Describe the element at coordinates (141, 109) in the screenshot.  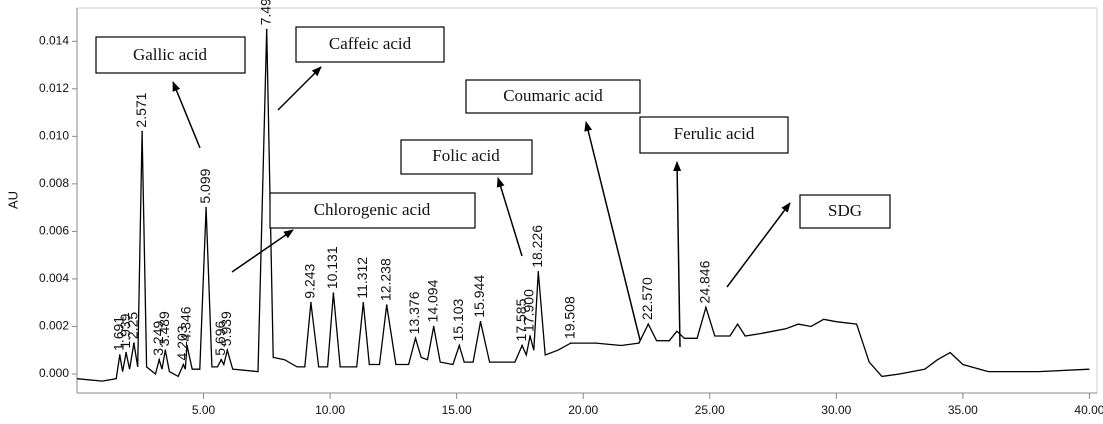
I see `peak-label: 2.571` at that location.